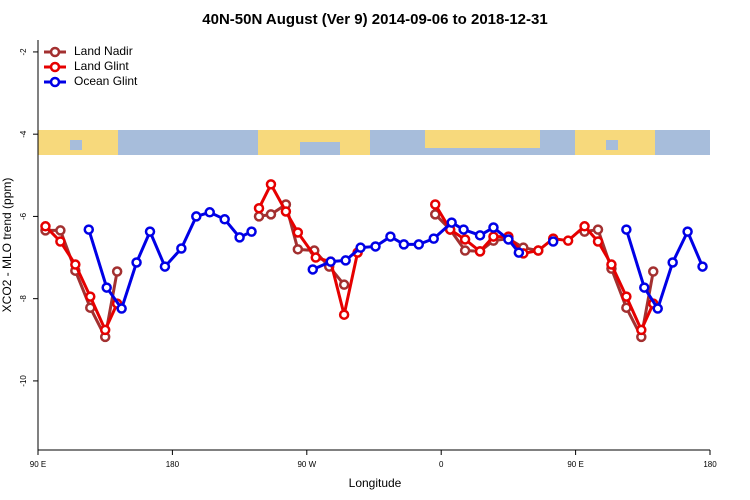  What do you see at coordinates (23, 216) in the screenshot?
I see `y-tick-label: -6` at bounding box center [23, 216].